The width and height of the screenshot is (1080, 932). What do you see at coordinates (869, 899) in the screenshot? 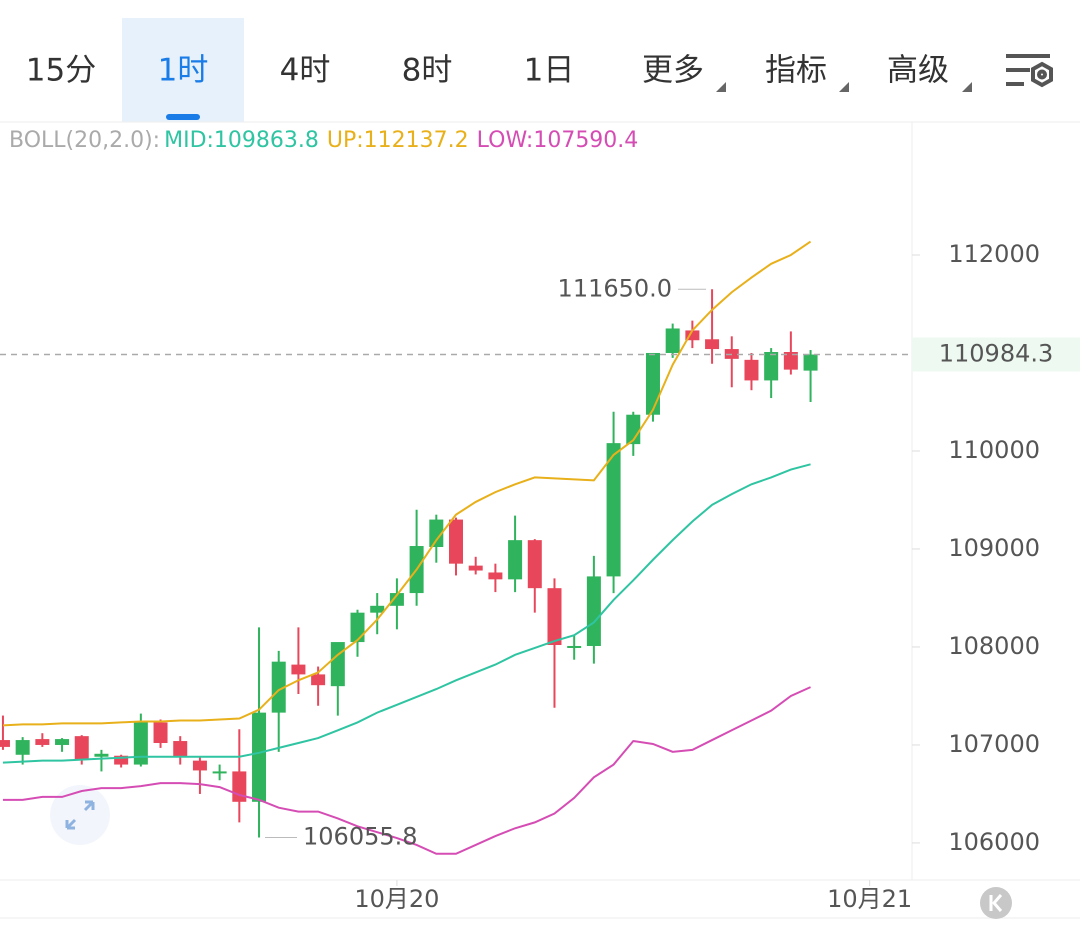
I see `x-tick-label: 10月21` at bounding box center [869, 899].